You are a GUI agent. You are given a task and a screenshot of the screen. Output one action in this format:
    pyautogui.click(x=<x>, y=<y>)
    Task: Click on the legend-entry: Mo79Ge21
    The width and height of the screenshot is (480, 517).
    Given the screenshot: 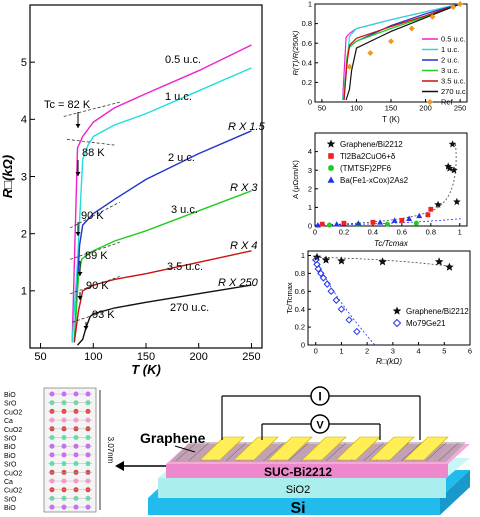 What is the action you would take?
    pyautogui.click(x=426, y=323)
    